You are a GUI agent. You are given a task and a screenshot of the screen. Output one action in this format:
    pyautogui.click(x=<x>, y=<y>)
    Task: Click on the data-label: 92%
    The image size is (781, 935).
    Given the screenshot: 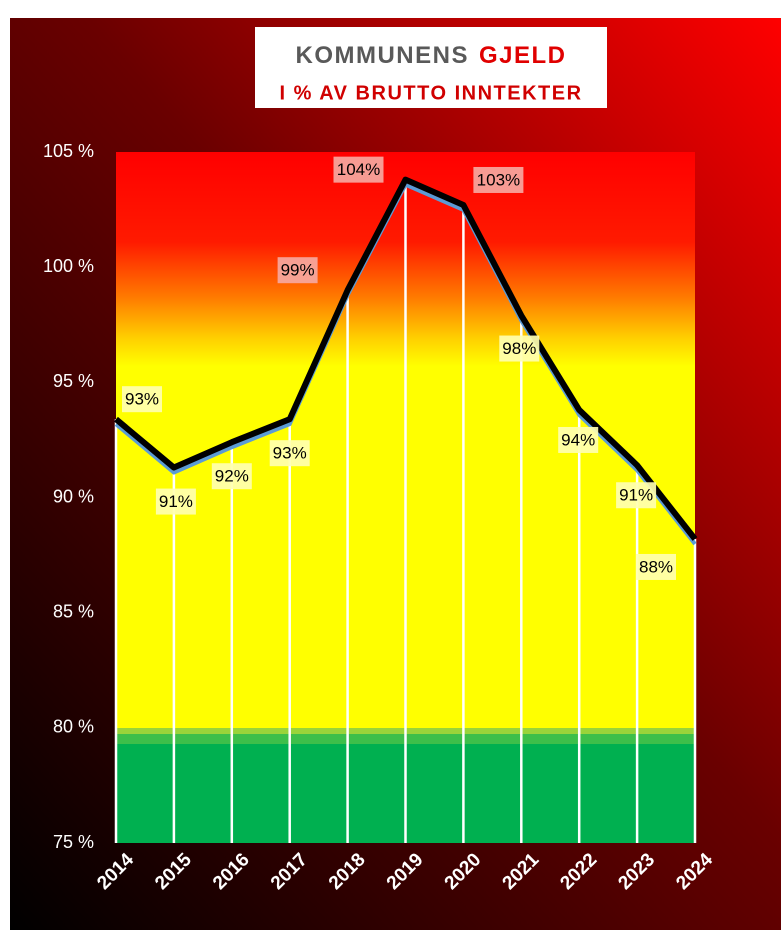 What is the action you would take?
    pyautogui.click(x=232, y=476)
    